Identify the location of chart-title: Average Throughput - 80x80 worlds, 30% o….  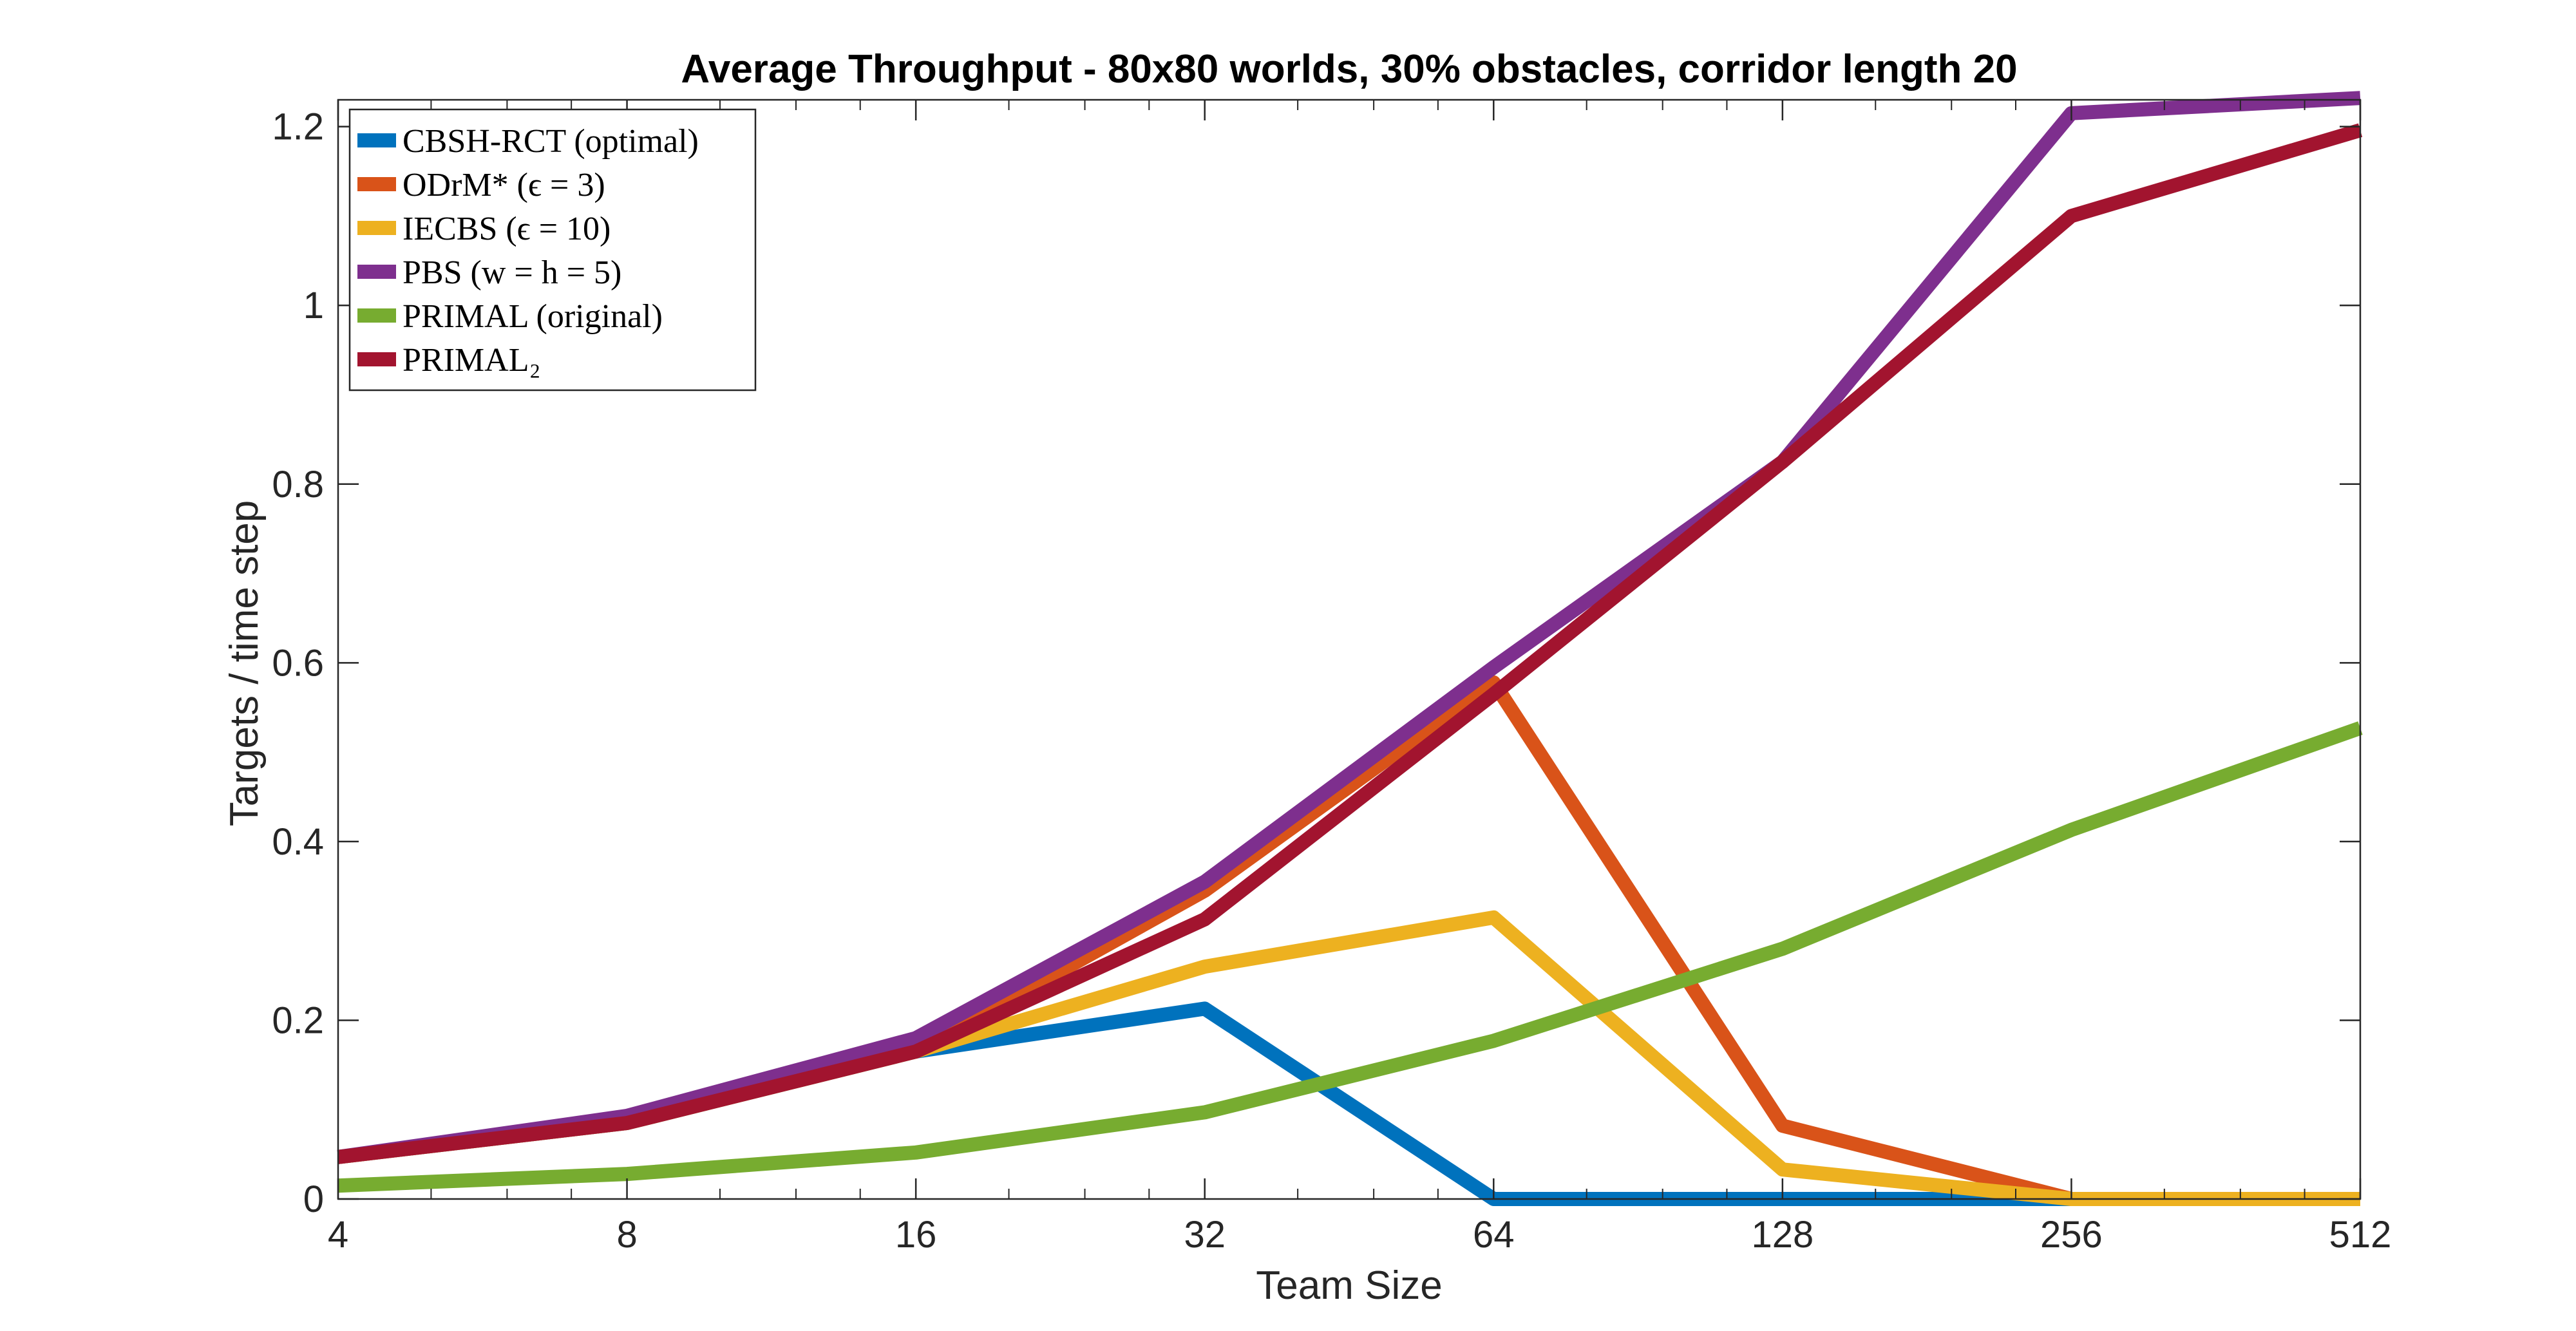
(1349, 69).